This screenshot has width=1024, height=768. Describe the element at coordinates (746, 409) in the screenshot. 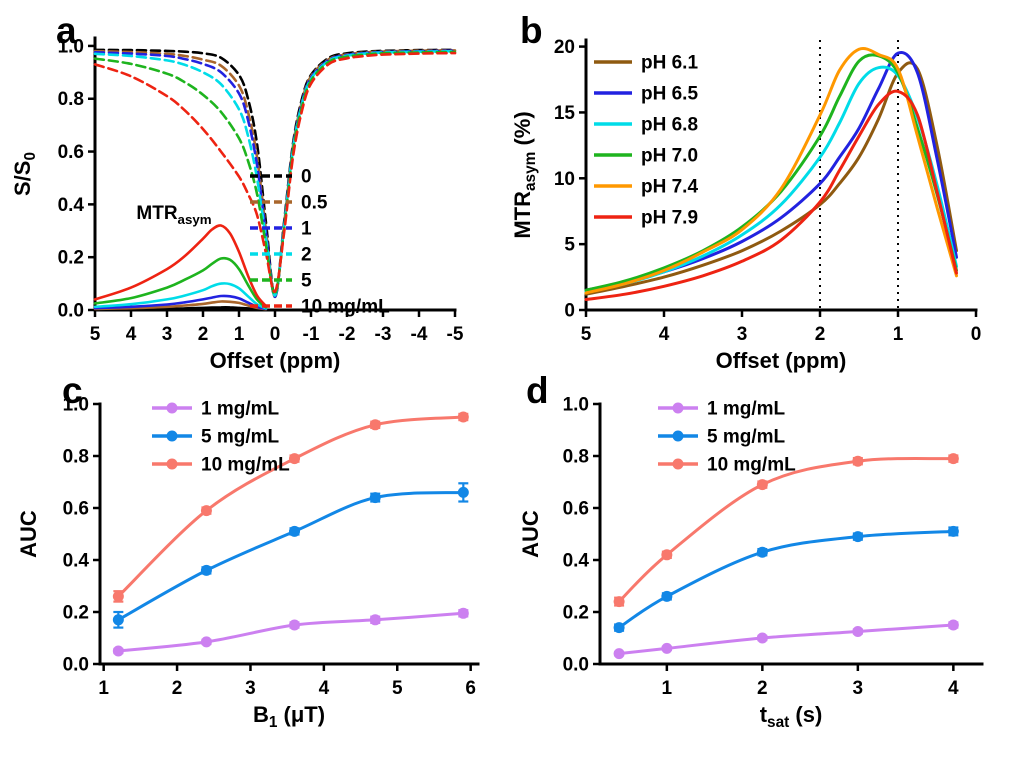

I see `legend-label: 1 mg/mL` at that location.